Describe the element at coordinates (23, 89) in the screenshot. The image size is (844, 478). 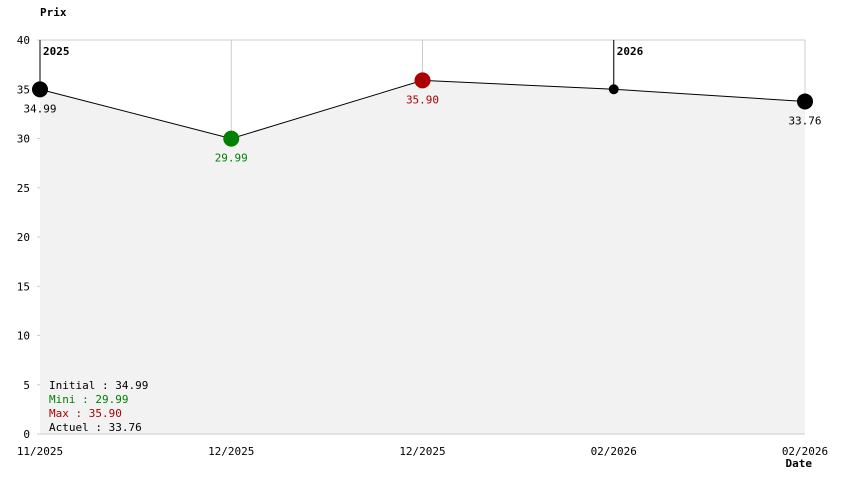
I see `y-tick-label: 35` at that location.